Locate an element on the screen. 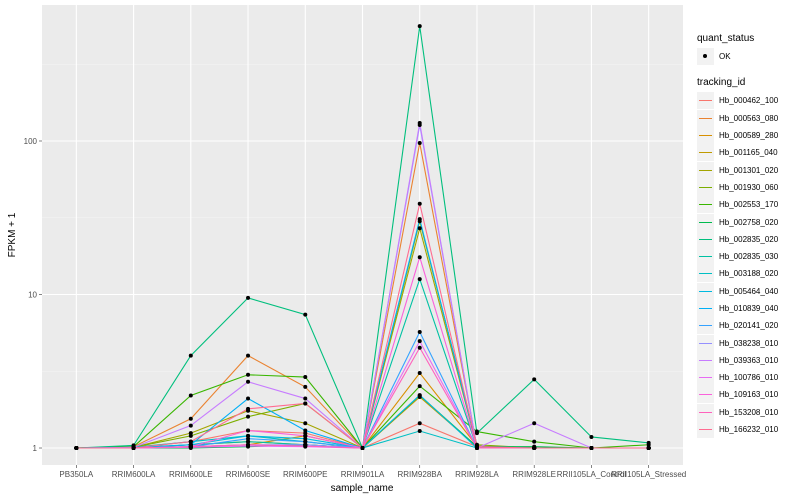 The height and width of the screenshot is (500, 800). y-tick-label: 10 is located at coordinates (32, 295).